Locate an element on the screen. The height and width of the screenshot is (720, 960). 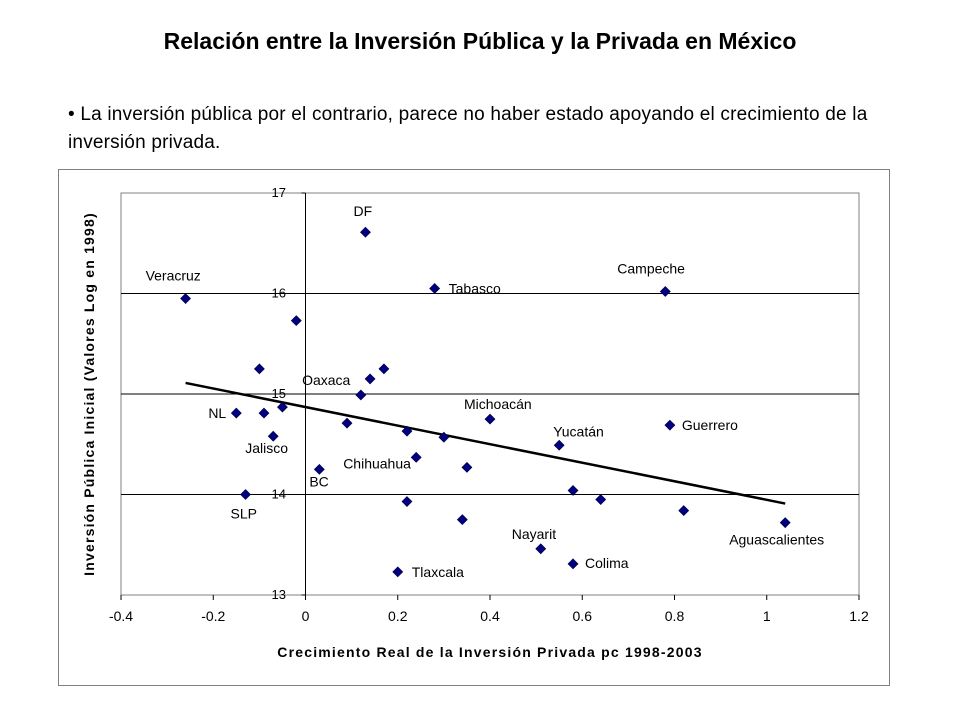
point-label: BC is located at coordinates (318, 481).